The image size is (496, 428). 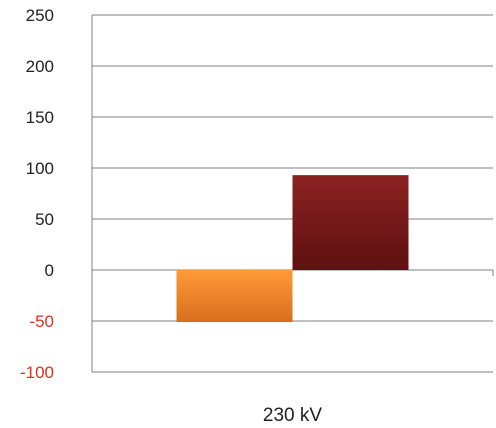 What do you see at coordinates (40, 66) in the screenshot?
I see `y-tick-label: 200` at bounding box center [40, 66].